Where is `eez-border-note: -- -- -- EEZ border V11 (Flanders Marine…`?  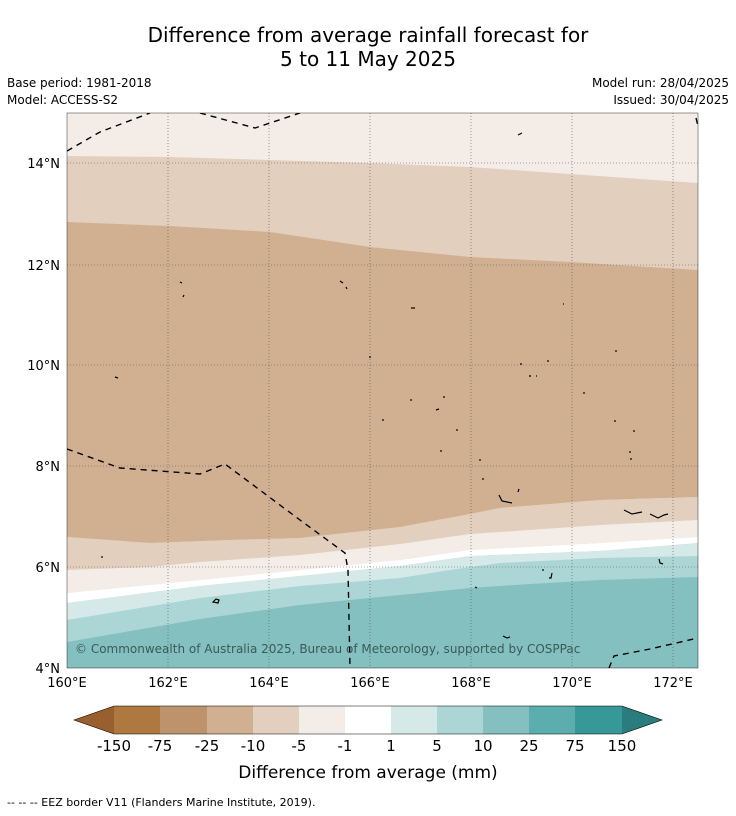 eez-border-note: -- -- -- EEZ border V11 (Flanders Marine… is located at coordinates (161, 802).